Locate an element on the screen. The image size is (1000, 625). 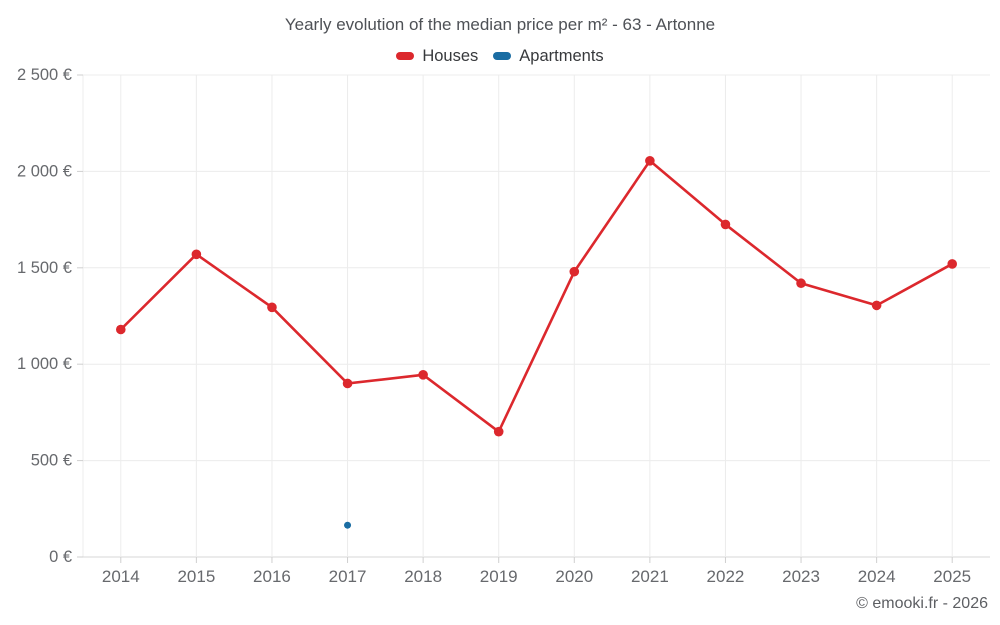
legend-item-apartments: Apartments is located at coordinates (548, 56).